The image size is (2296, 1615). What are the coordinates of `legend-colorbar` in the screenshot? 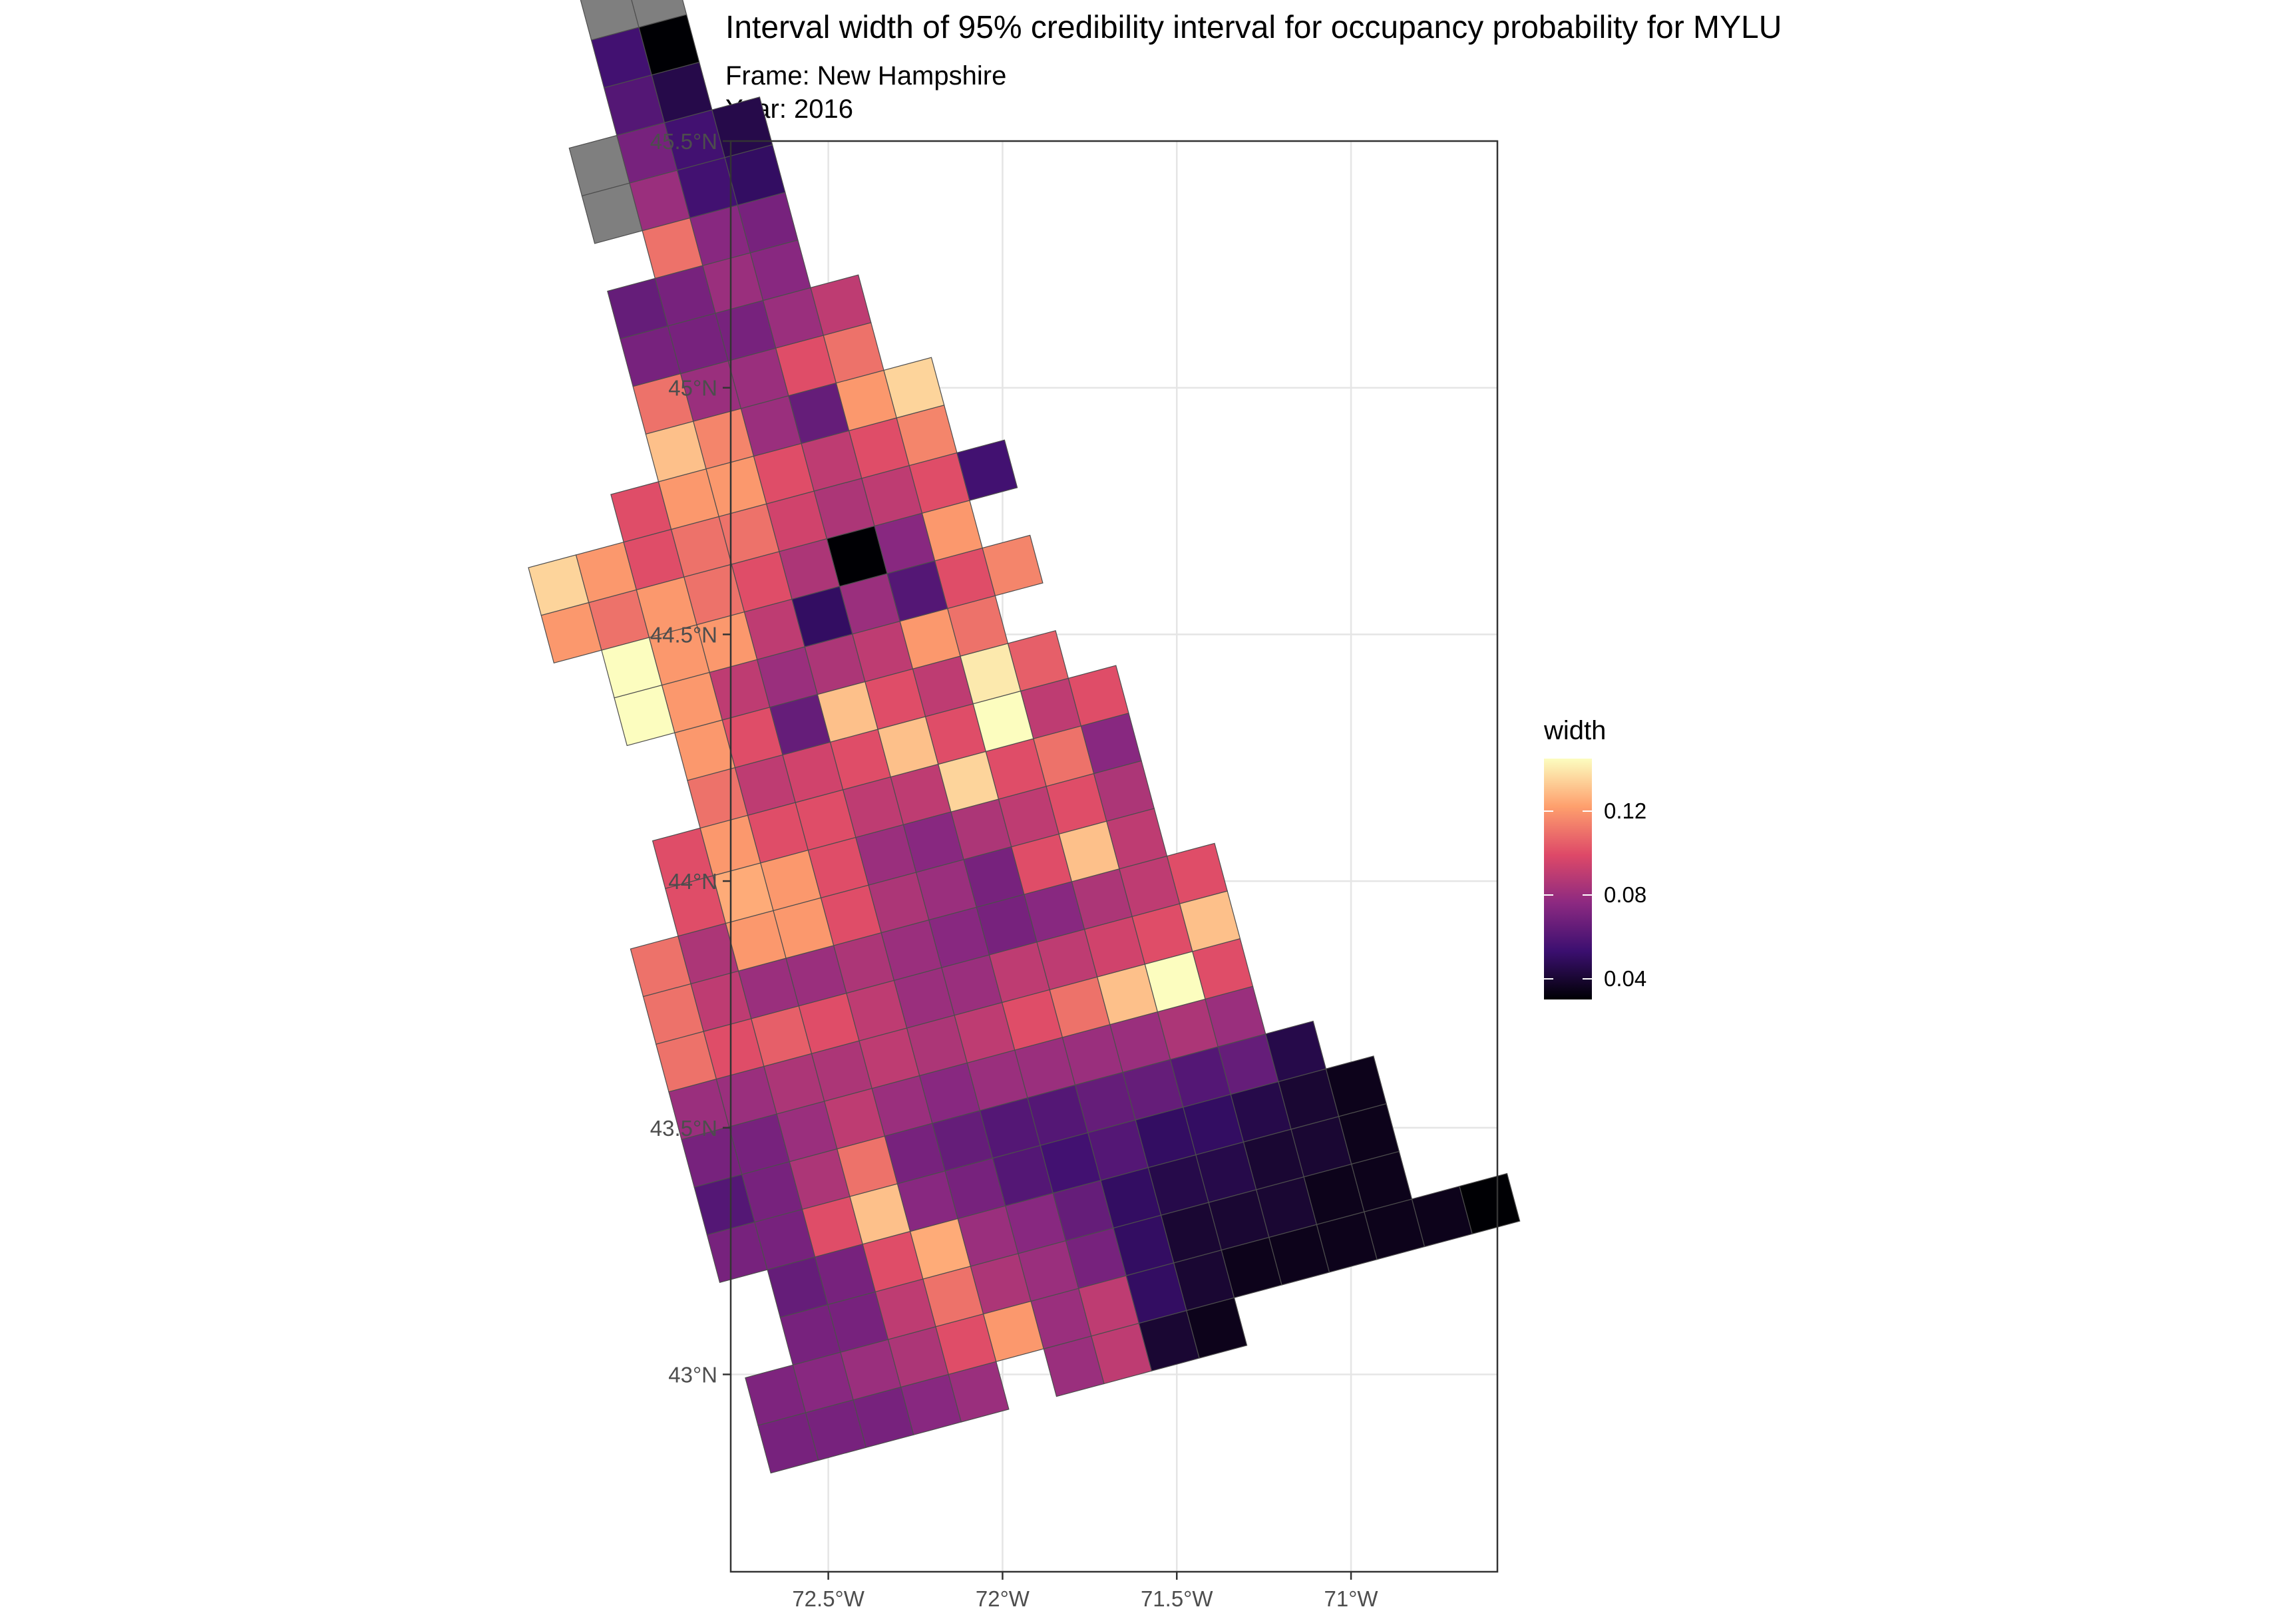 It's located at (1568, 879).